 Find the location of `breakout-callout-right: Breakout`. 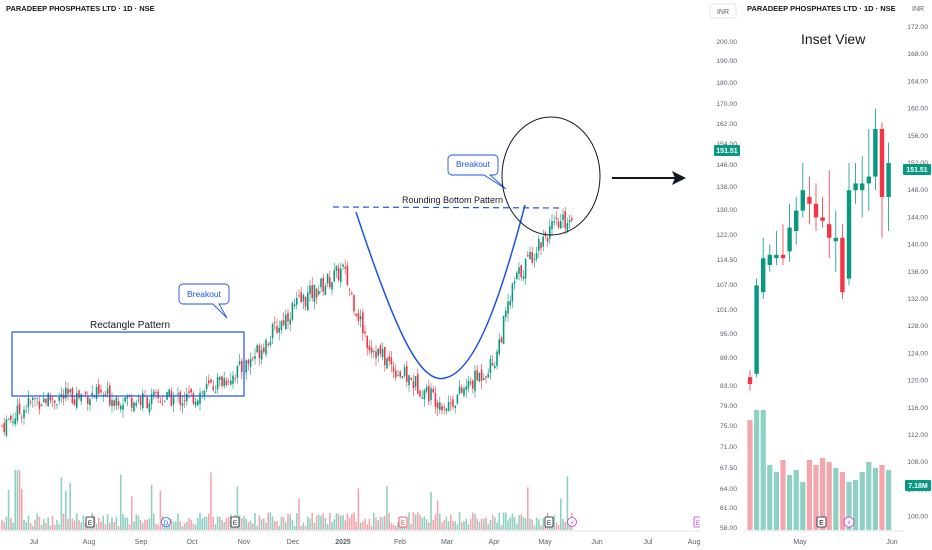

breakout-callout-right: Breakout is located at coordinates (477, 172).